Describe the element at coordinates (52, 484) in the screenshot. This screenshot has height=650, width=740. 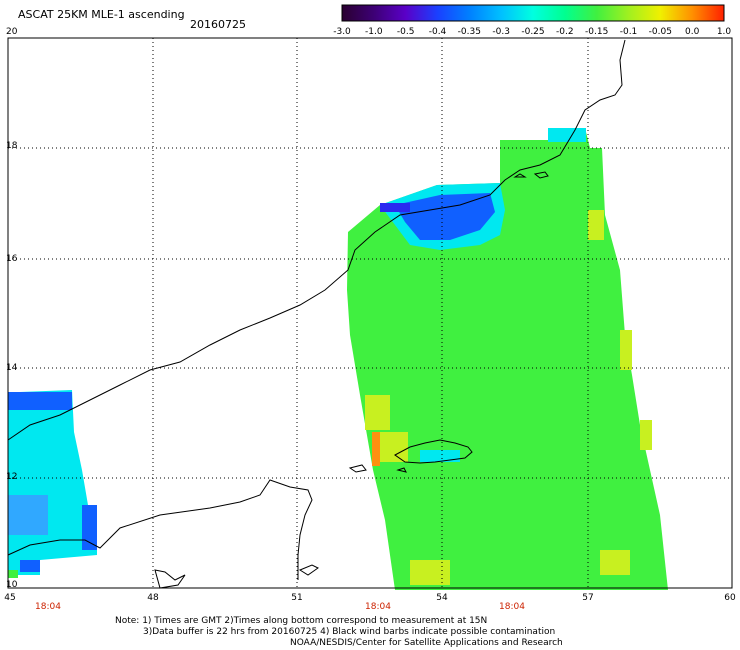
I see `west-swath` at that location.